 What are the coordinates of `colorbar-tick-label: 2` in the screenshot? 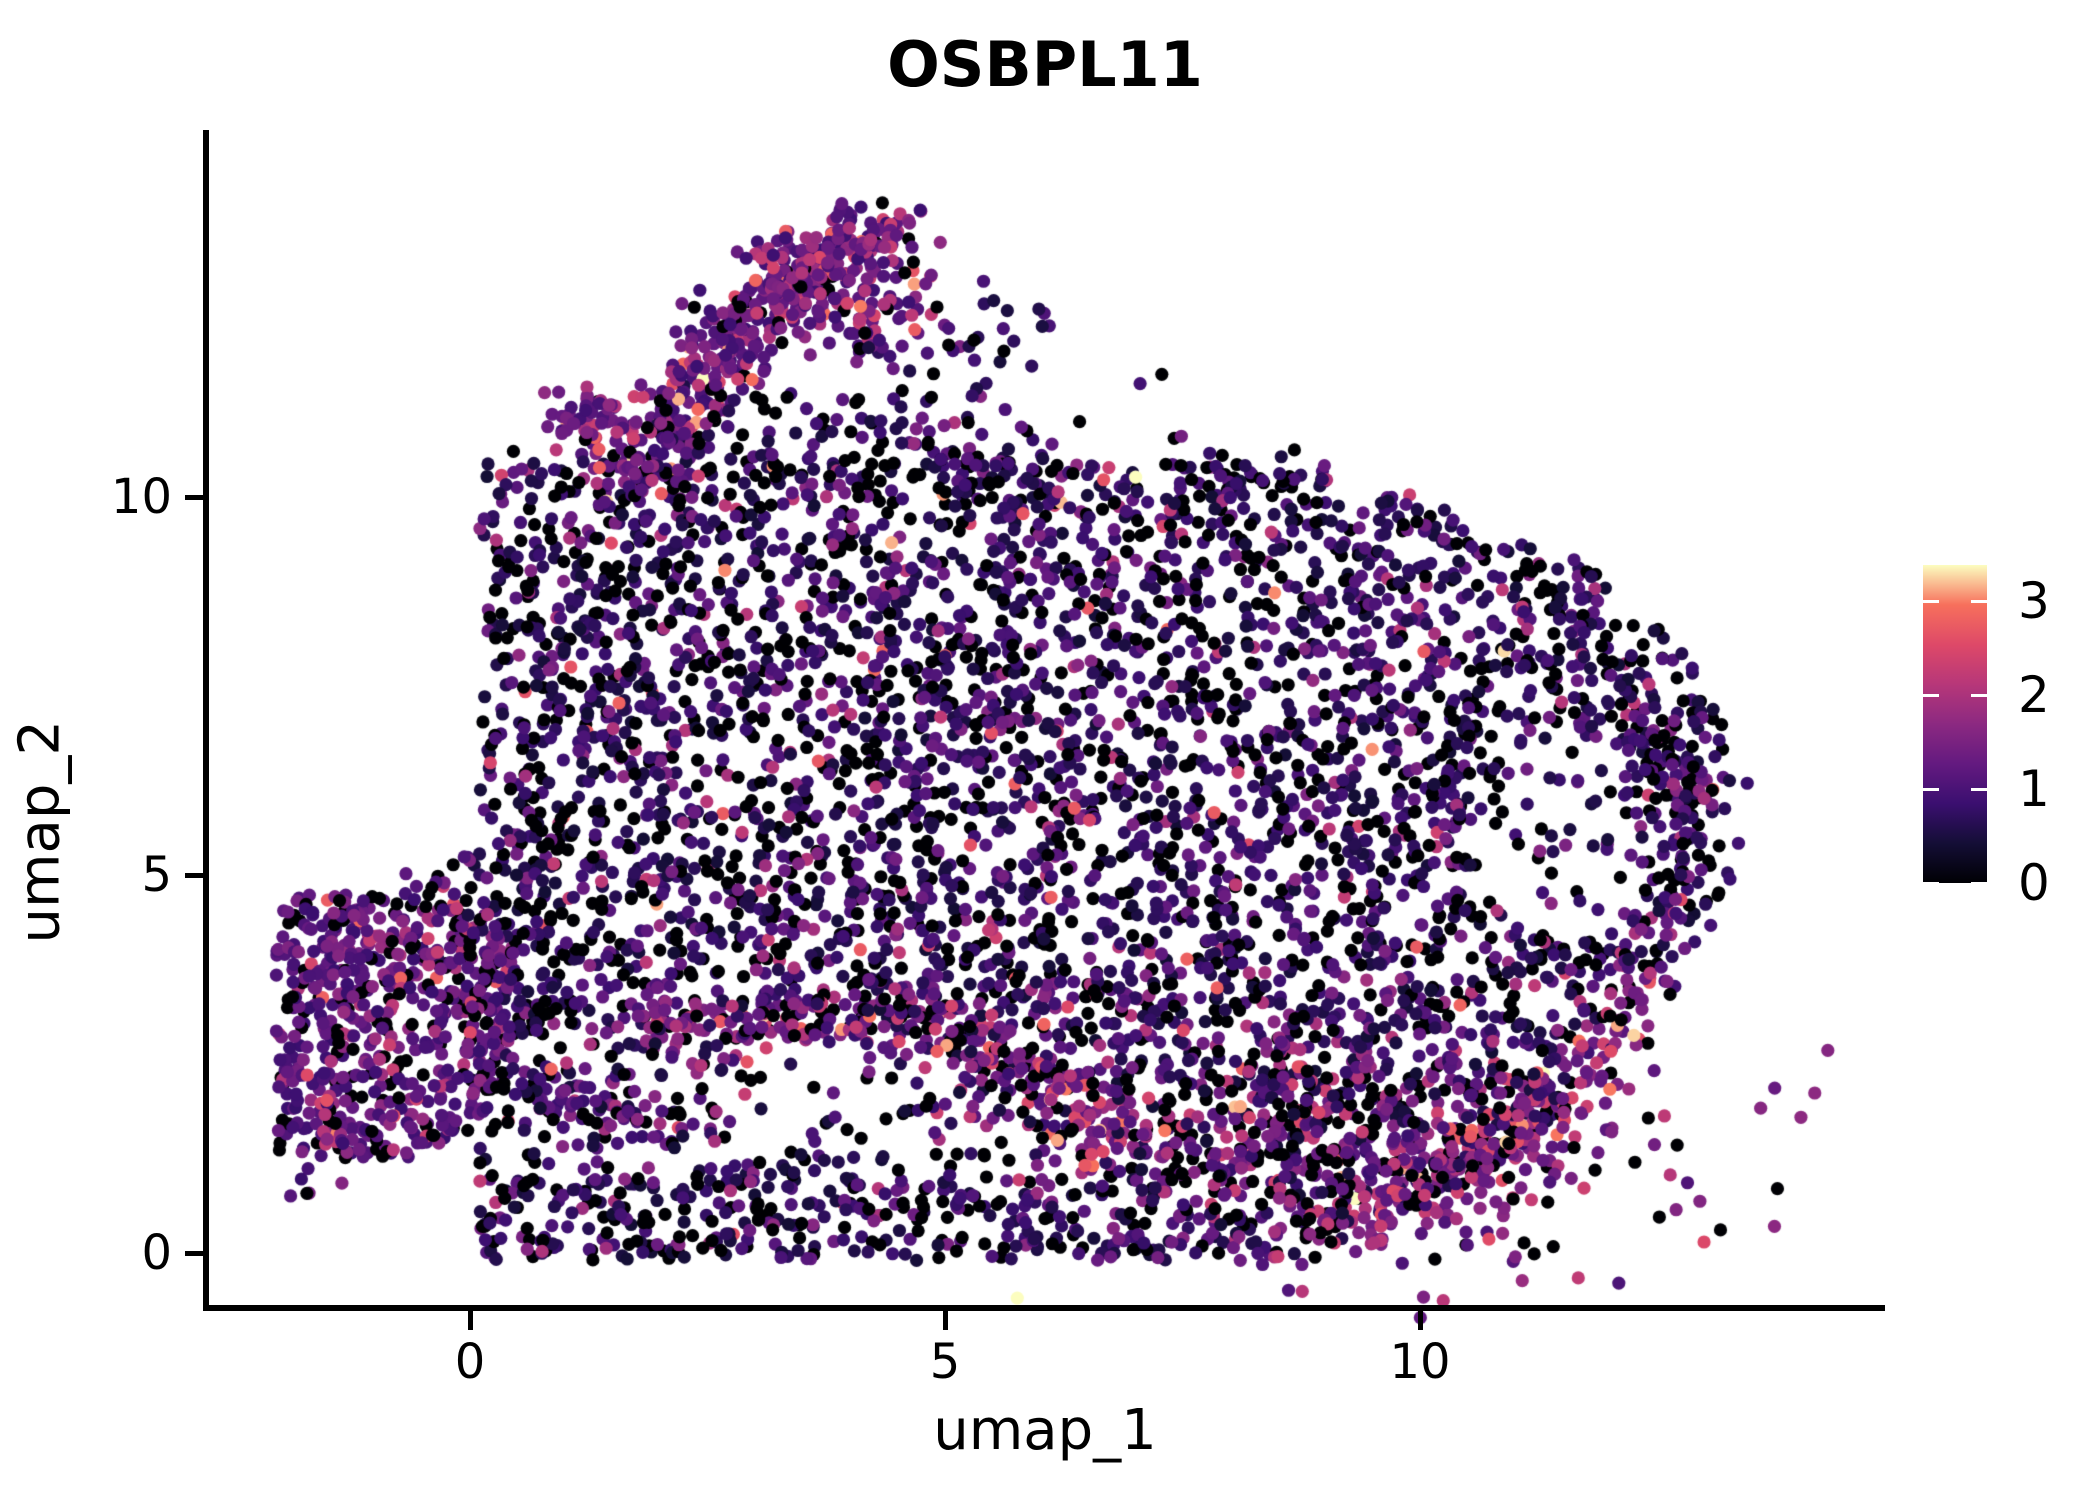 It's located at (2034, 695).